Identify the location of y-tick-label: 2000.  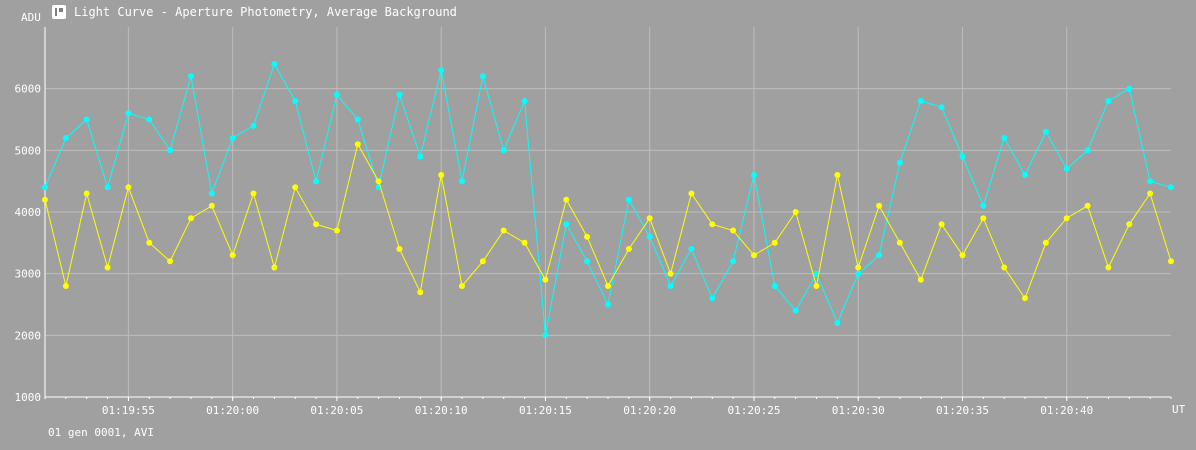
(28, 335).